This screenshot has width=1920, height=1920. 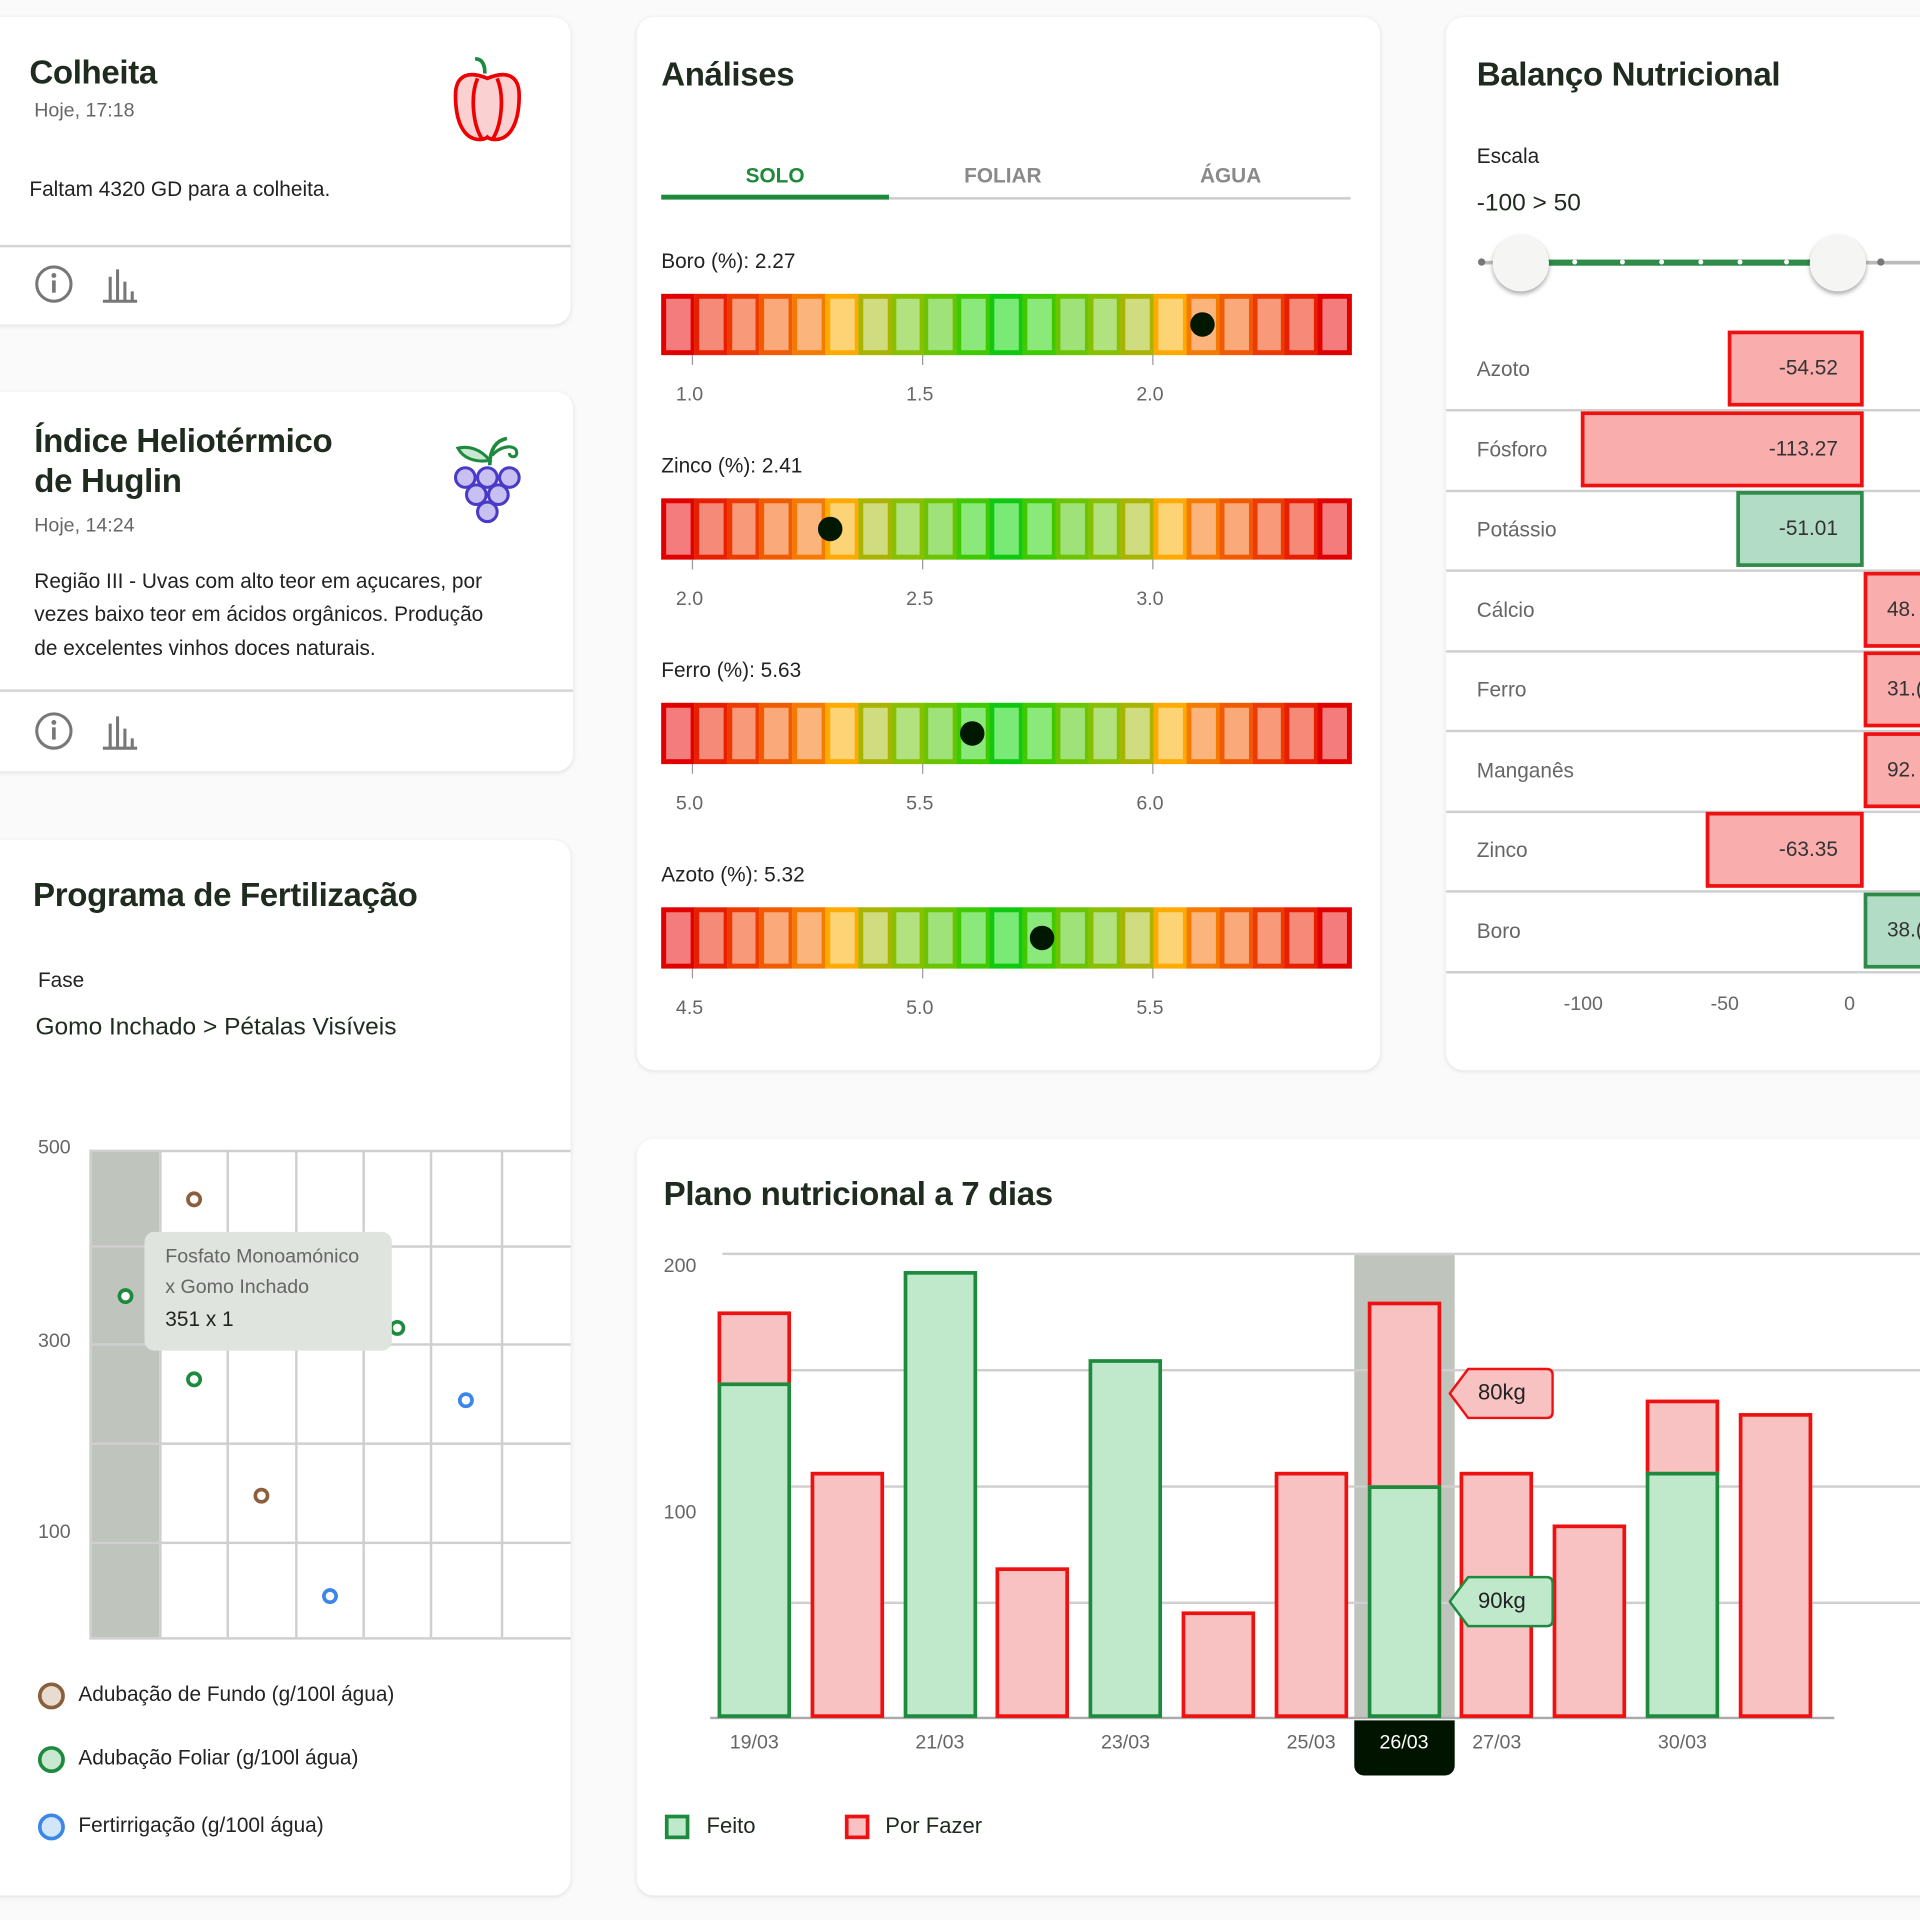 I want to click on slider-thumb-min, so click(x=1520, y=263).